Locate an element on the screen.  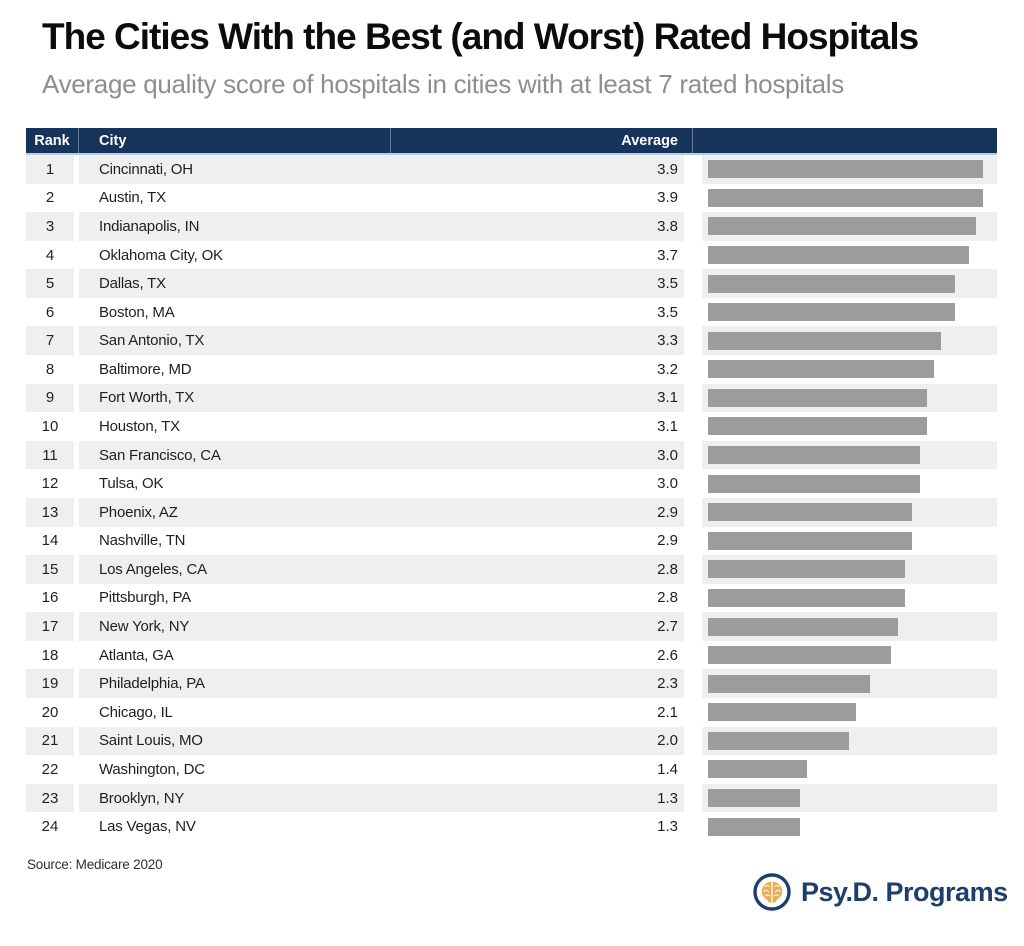
table-row: 3 Indianapolis, IN 3.8 is located at coordinates (511, 226).